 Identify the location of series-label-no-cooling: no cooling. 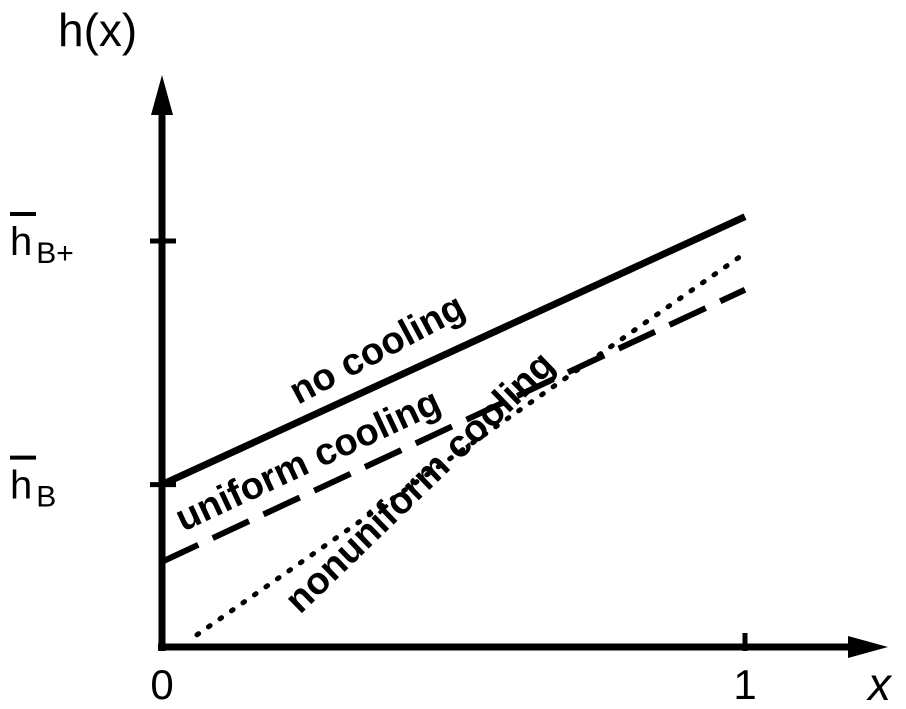
(377, 349).